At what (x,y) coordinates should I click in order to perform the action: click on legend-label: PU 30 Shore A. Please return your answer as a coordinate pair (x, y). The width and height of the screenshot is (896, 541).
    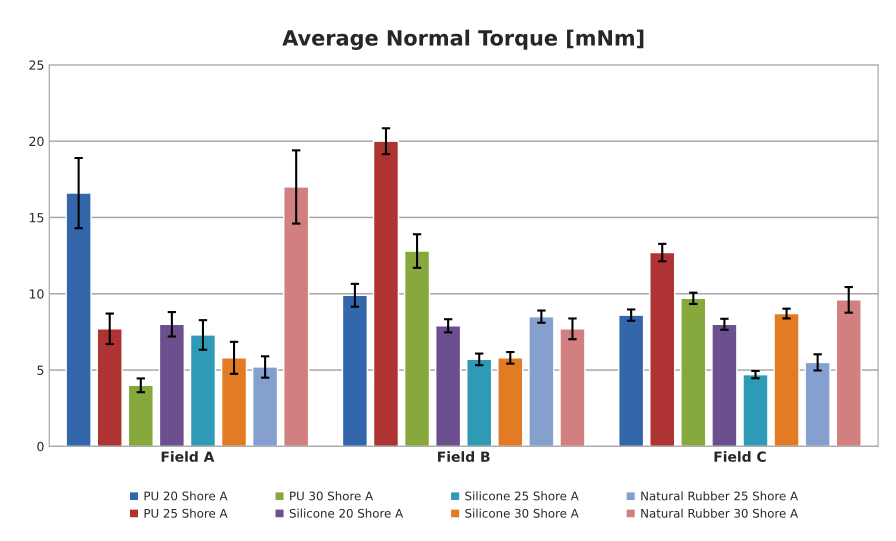
    Looking at the image, I should click on (332, 495).